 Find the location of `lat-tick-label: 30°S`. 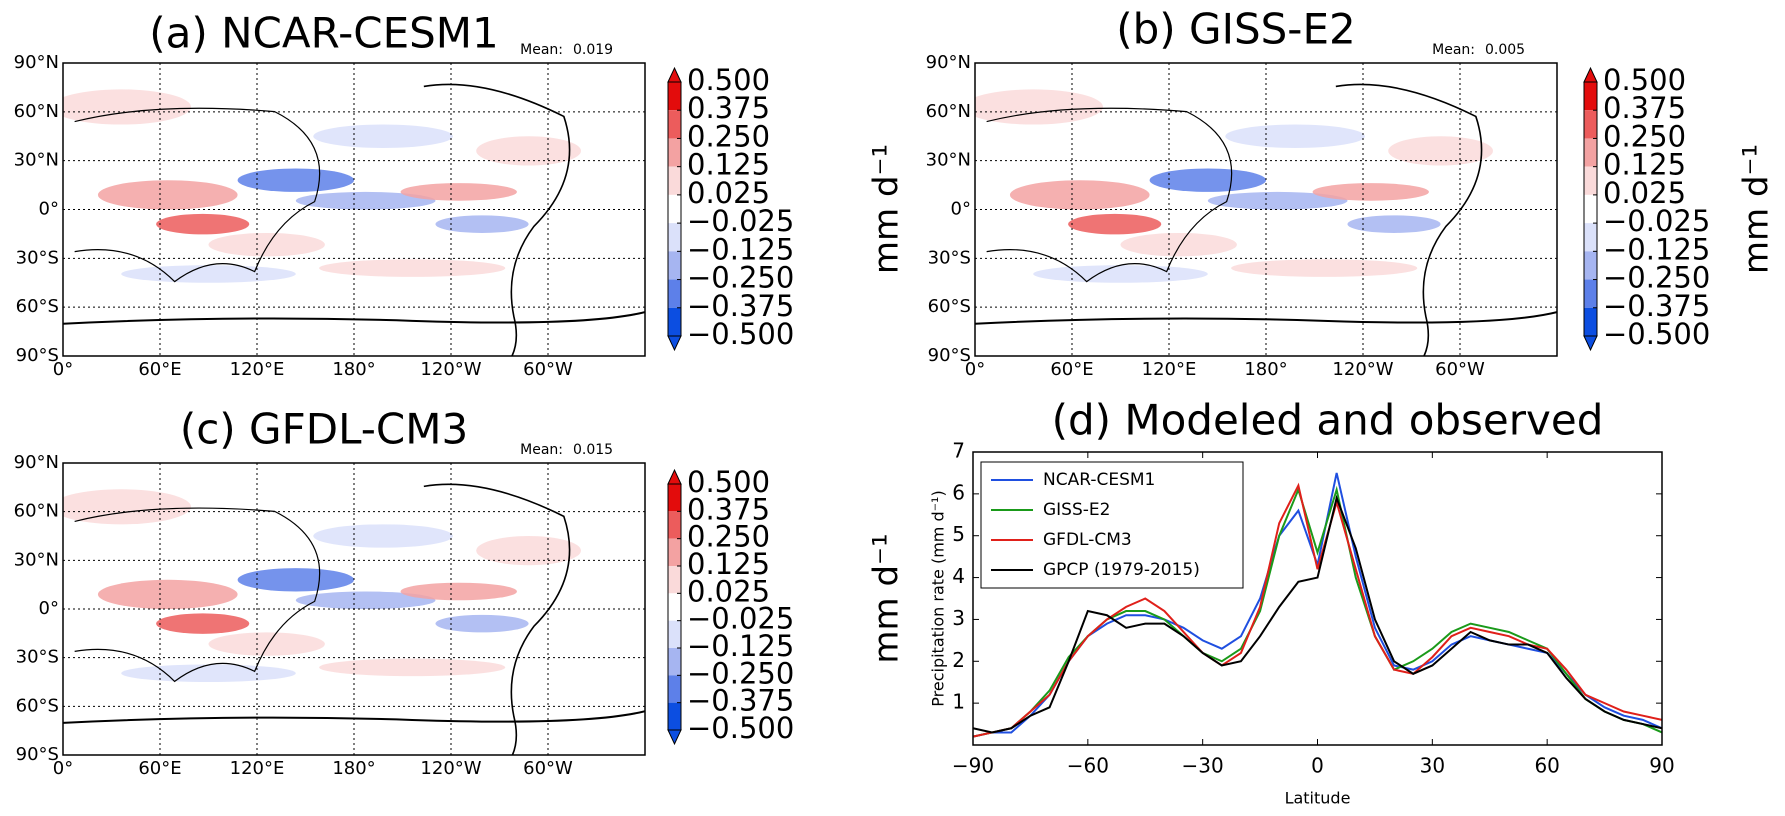

lat-tick-label: 30°S is located at coordinates (949, 257).